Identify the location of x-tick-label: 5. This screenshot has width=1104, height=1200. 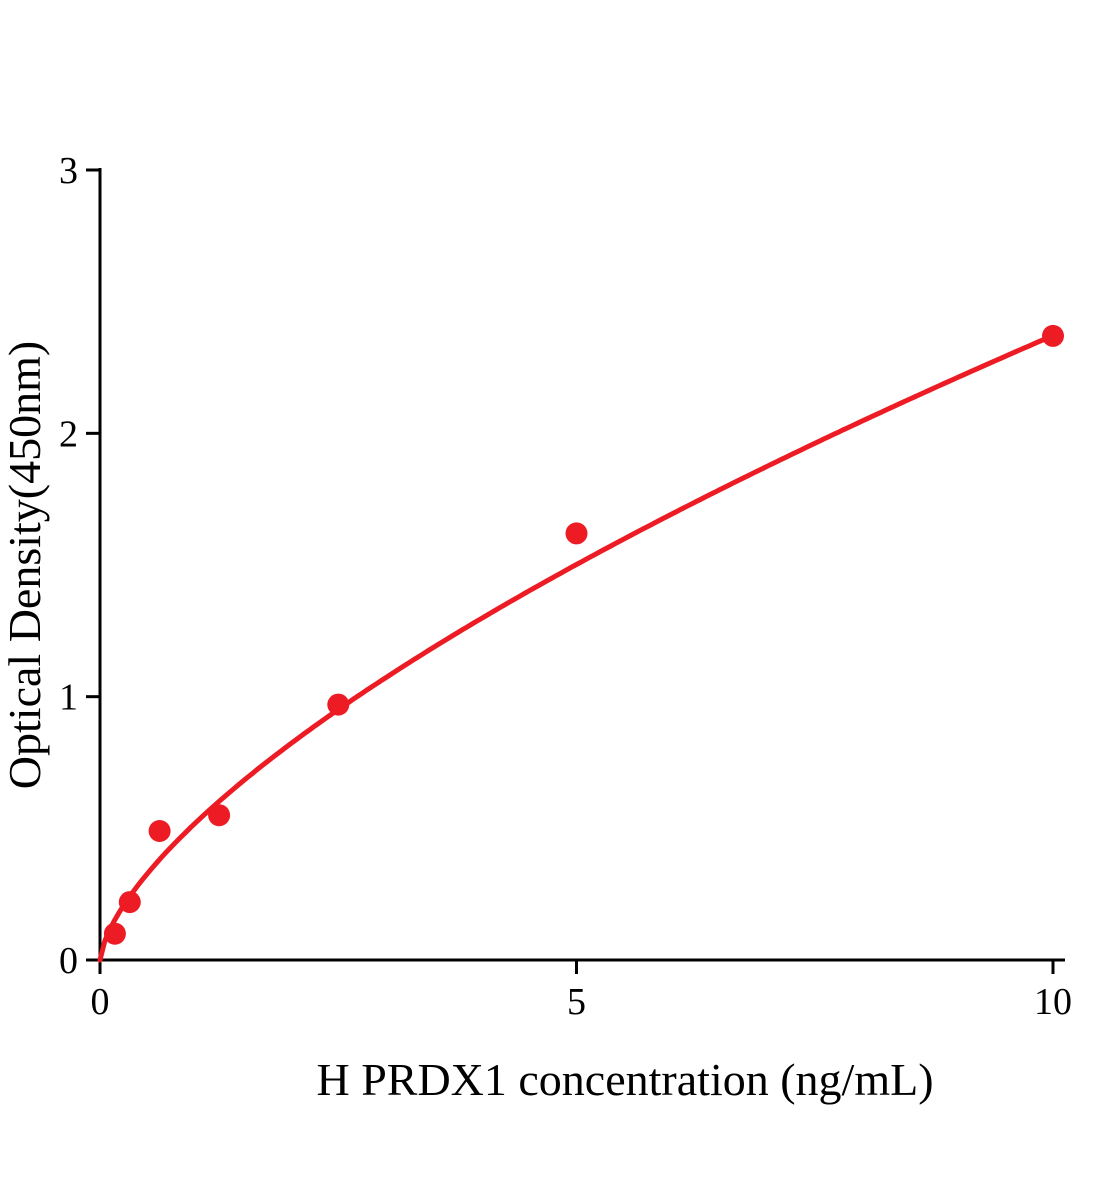
(576, 1002).